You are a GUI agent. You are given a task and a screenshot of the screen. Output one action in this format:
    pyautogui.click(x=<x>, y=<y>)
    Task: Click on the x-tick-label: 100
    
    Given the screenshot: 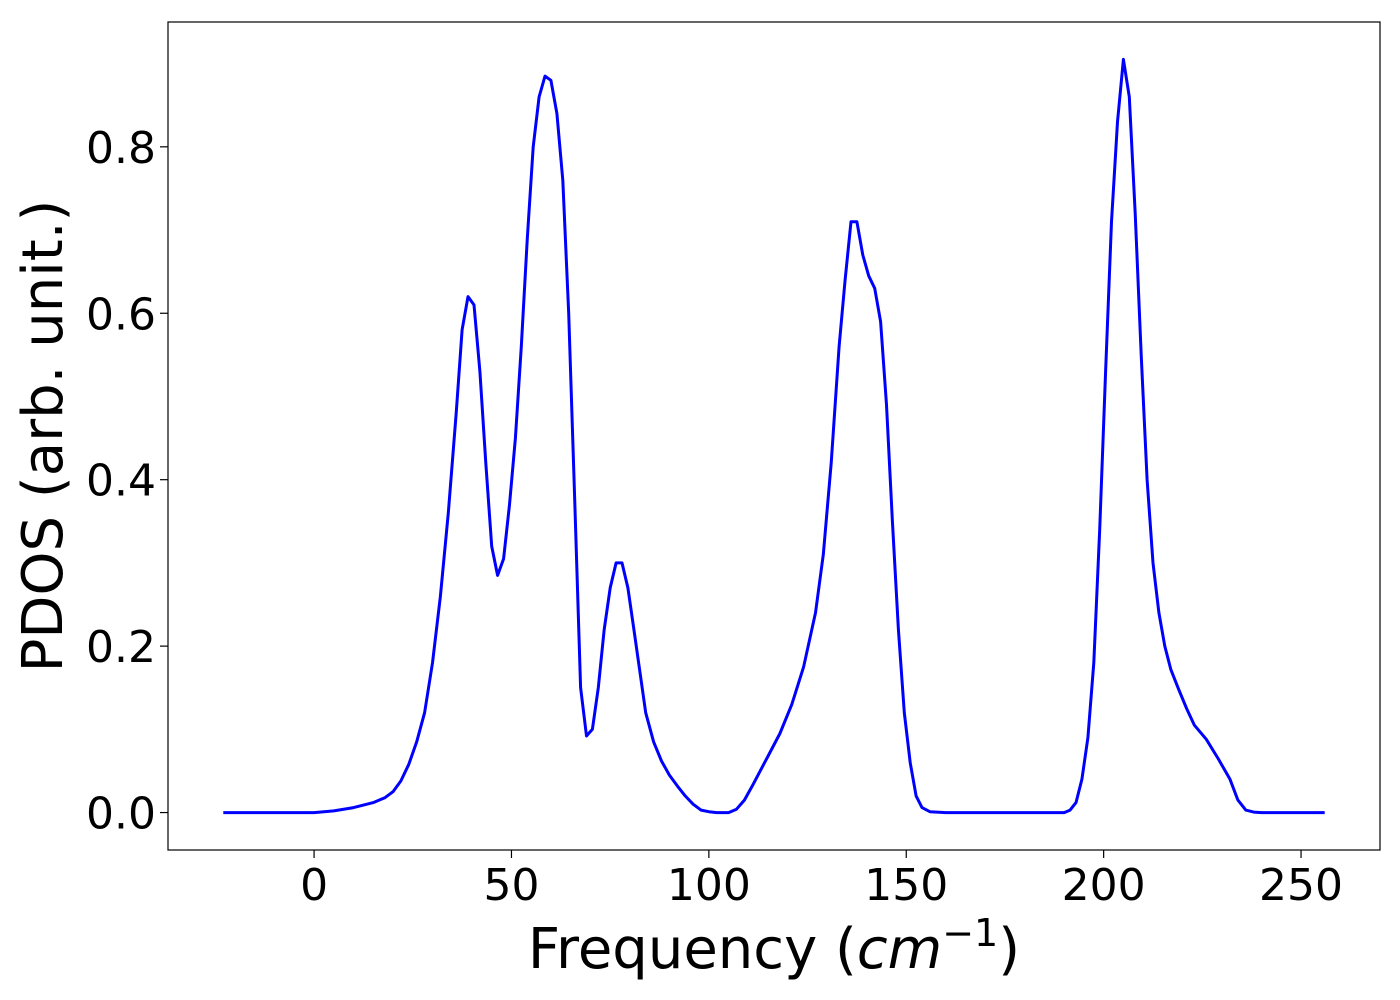 What is the action you would take?
    pyautogui.click(x=709, y=885)
    